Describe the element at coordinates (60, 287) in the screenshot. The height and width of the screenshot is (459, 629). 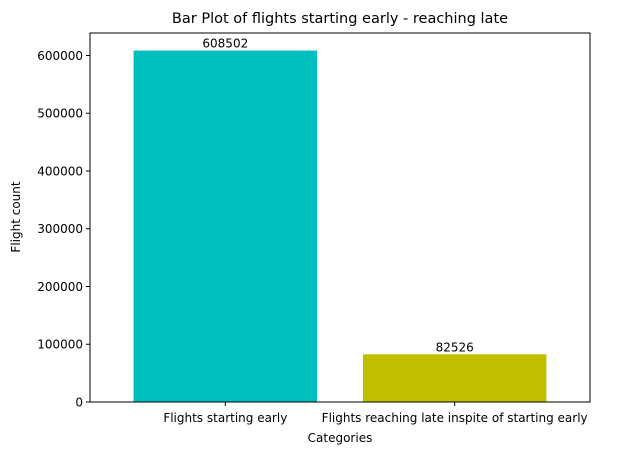
I see `y-tick-label-3: 200000` at that location.